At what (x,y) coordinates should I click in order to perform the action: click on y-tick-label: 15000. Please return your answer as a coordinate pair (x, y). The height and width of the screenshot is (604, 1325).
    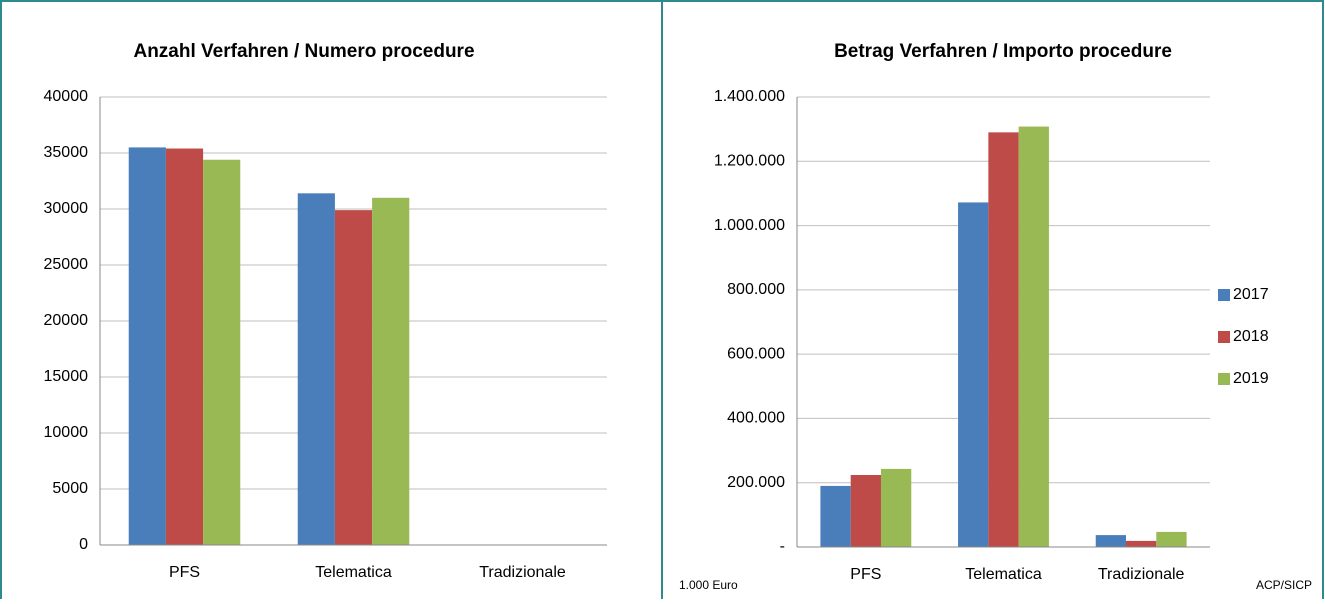
    Looking at the image, I should click on (66, 376).